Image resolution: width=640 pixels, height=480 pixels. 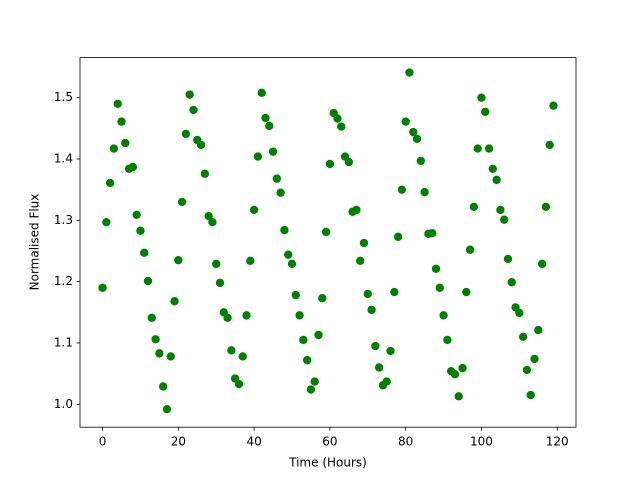 What do you see at coordinates (63, 281) in the screenshot?
I see `y-tick-label: 1.2` at bounding box center [63, 281].